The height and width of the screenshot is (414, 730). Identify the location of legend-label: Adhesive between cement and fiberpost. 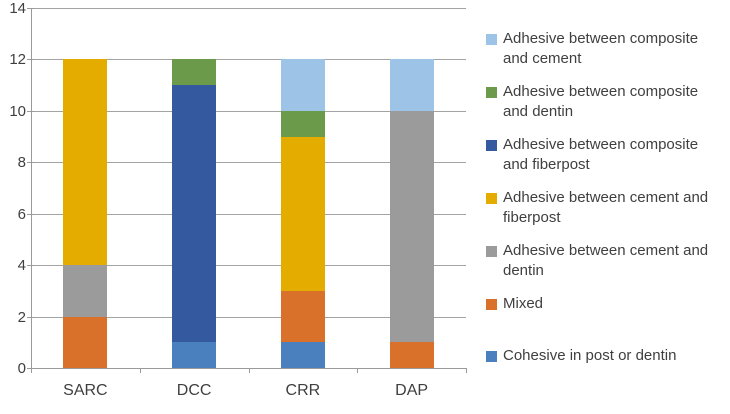
(606, 207).